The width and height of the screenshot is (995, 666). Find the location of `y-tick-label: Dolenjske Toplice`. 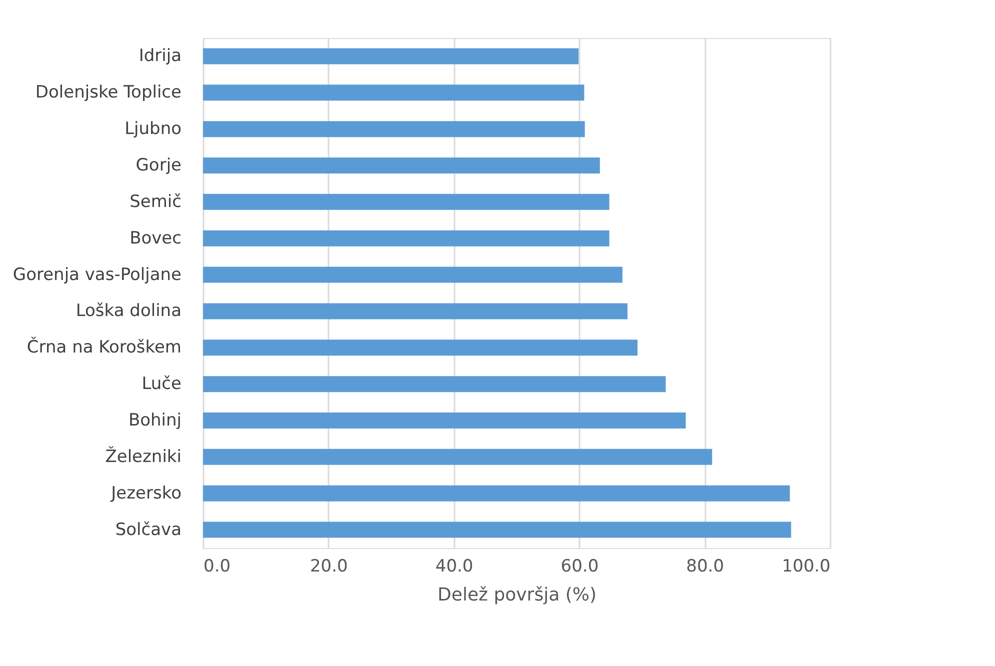

y-tick-label: Dolenjske Toplice is located at coordinates (108, 92).